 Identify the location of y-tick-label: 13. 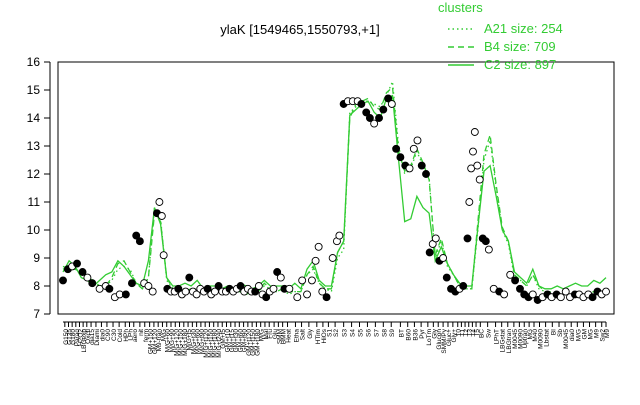
(34, 146).